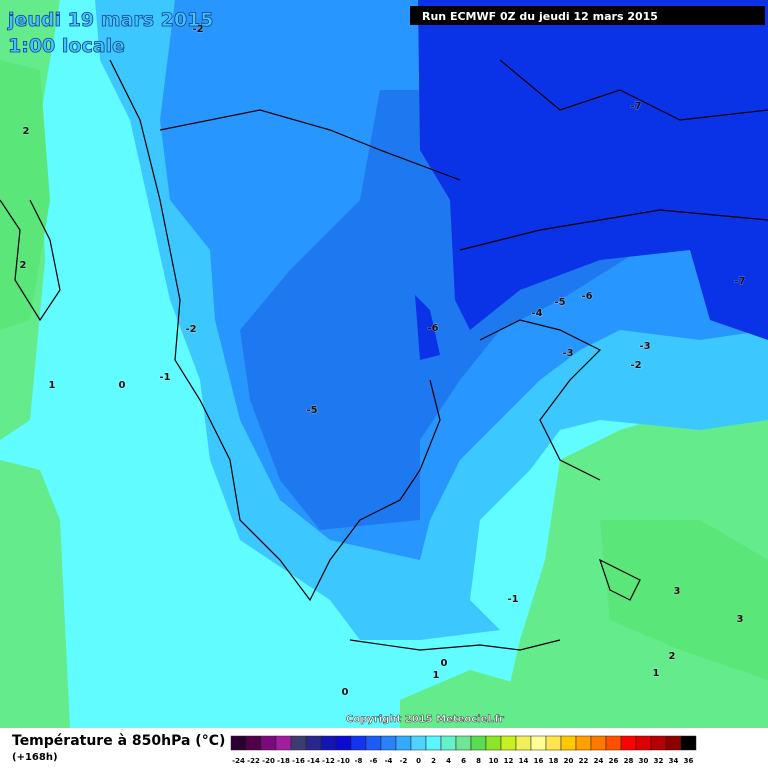  I want to click on scale-label: -12, so click(328, 761).